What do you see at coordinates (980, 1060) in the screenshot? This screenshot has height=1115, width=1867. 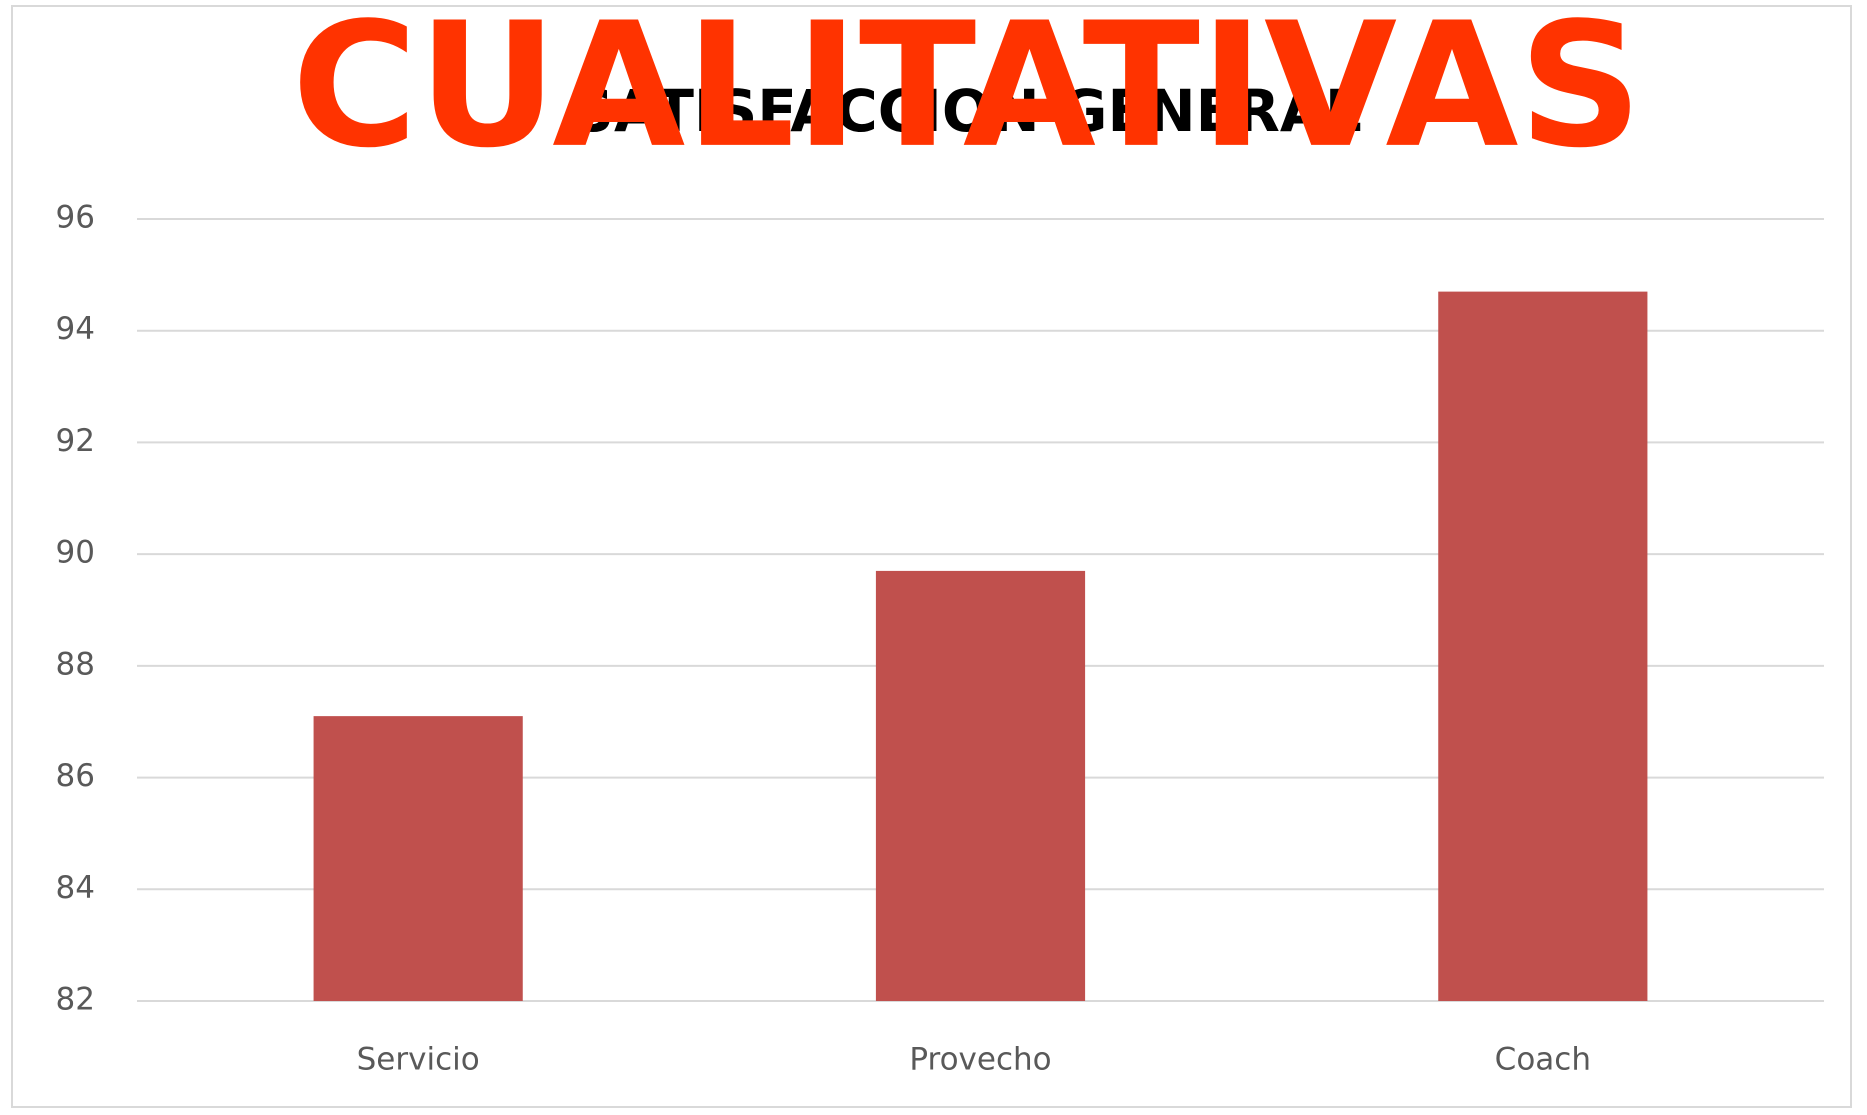 I see `x-tick-label: Provecho` at bounding box center [980, 1060].